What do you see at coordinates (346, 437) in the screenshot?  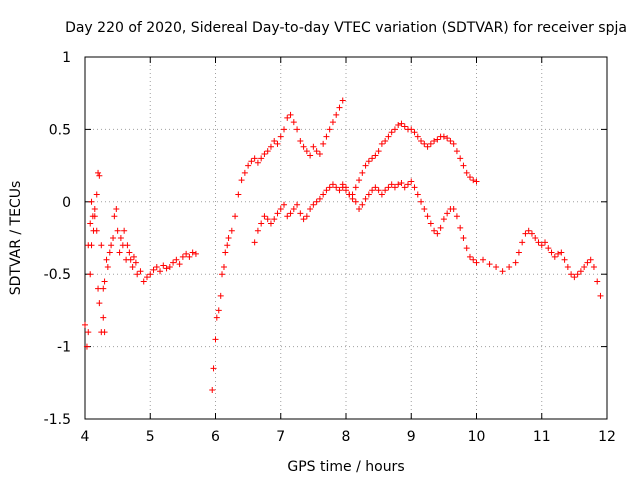 I see `x-tick-label: 8` at bounding box center [346, 437].